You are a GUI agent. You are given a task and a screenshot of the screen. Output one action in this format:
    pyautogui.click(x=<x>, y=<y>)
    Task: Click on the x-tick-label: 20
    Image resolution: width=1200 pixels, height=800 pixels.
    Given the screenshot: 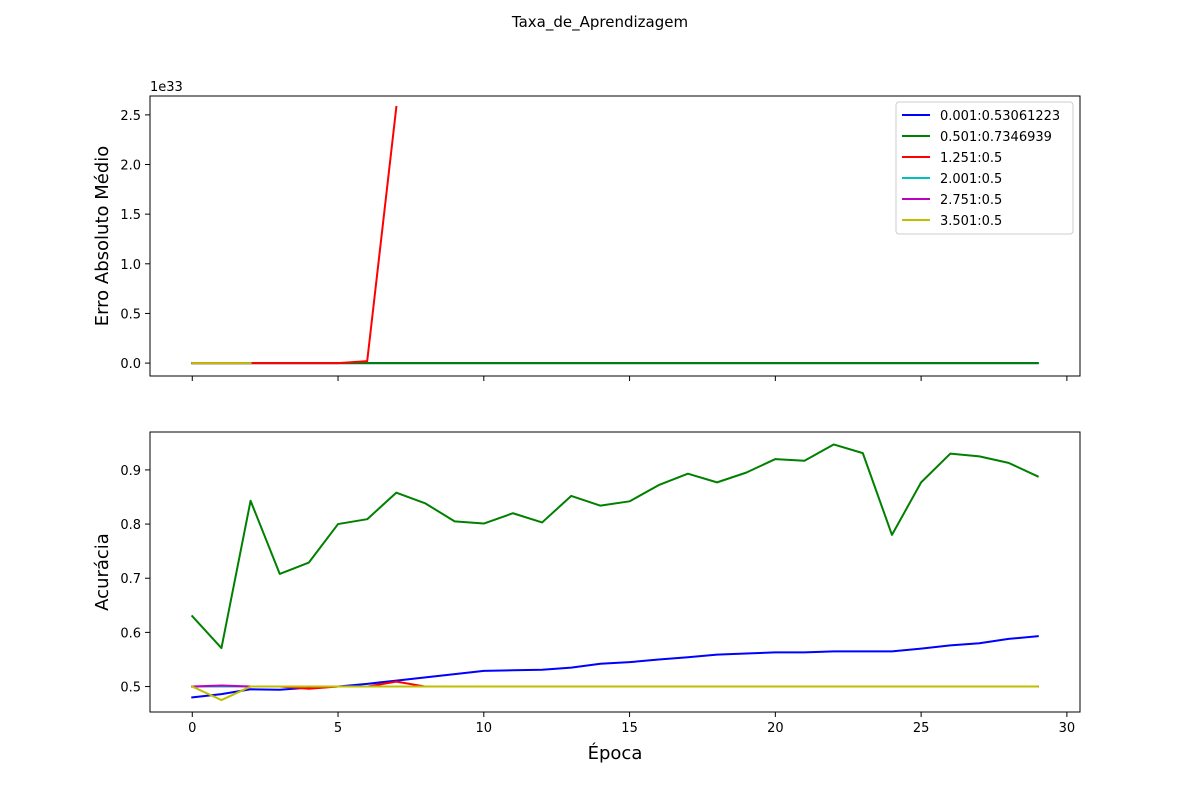 What is the action you would take?
    pyautogui.click(x=775, y=728)
    